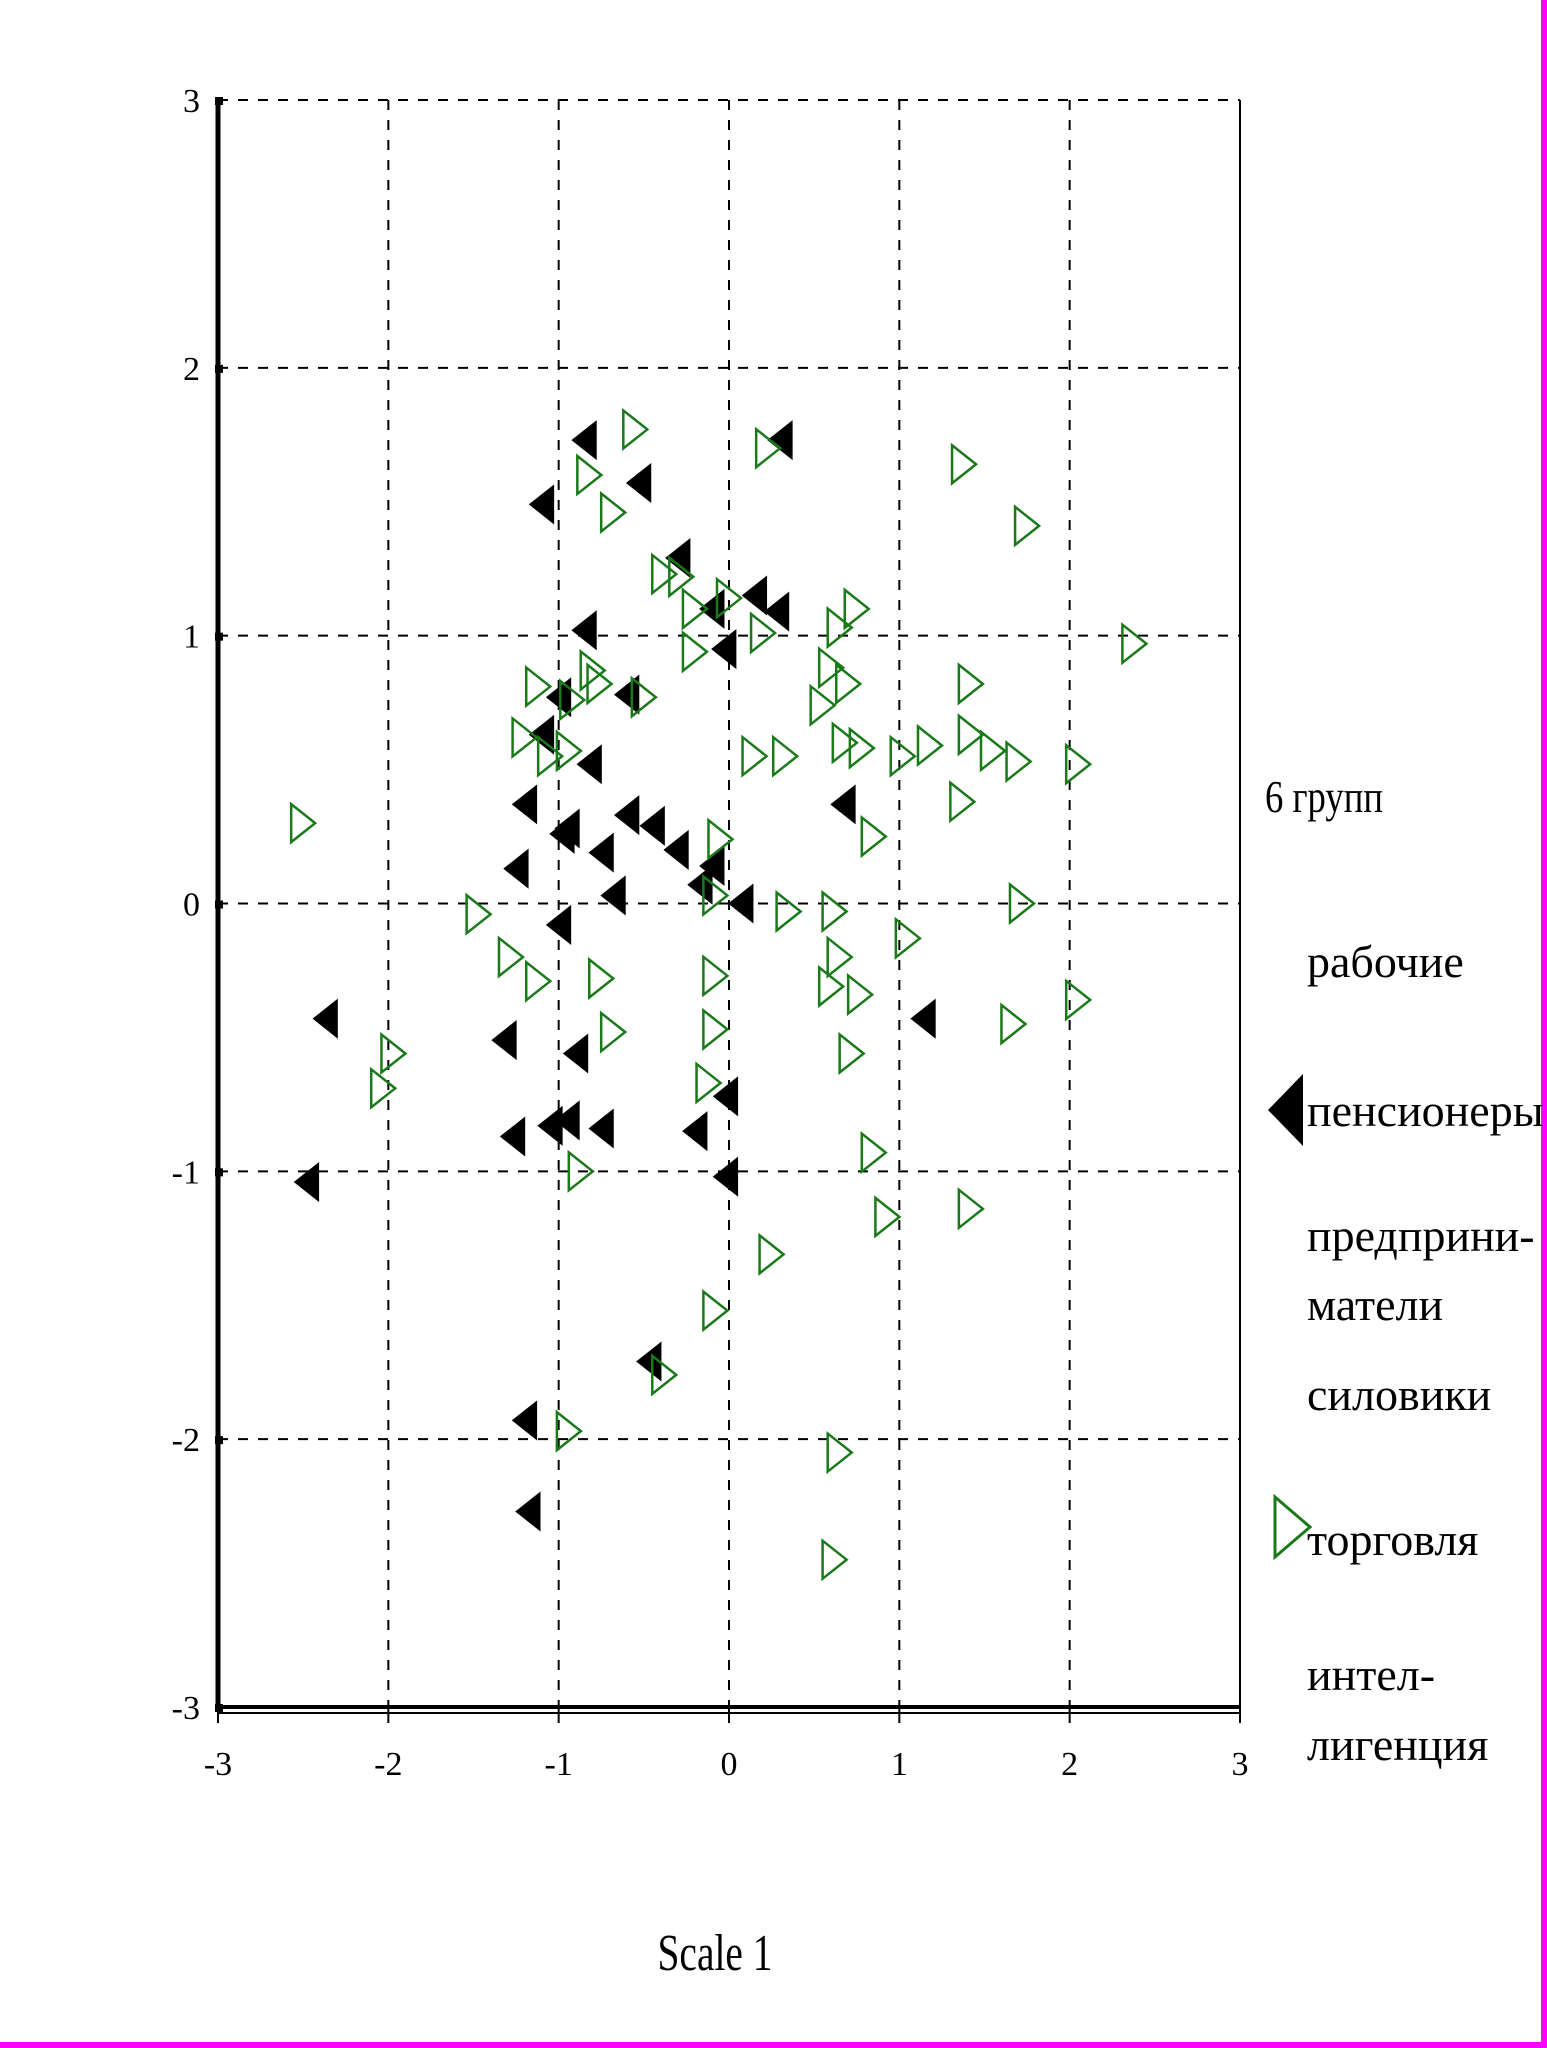 Image resolution: width=1547 pixels, height=2048 pixels. I want to click on x-axis-label: Scale 1, so click(715, 1953).